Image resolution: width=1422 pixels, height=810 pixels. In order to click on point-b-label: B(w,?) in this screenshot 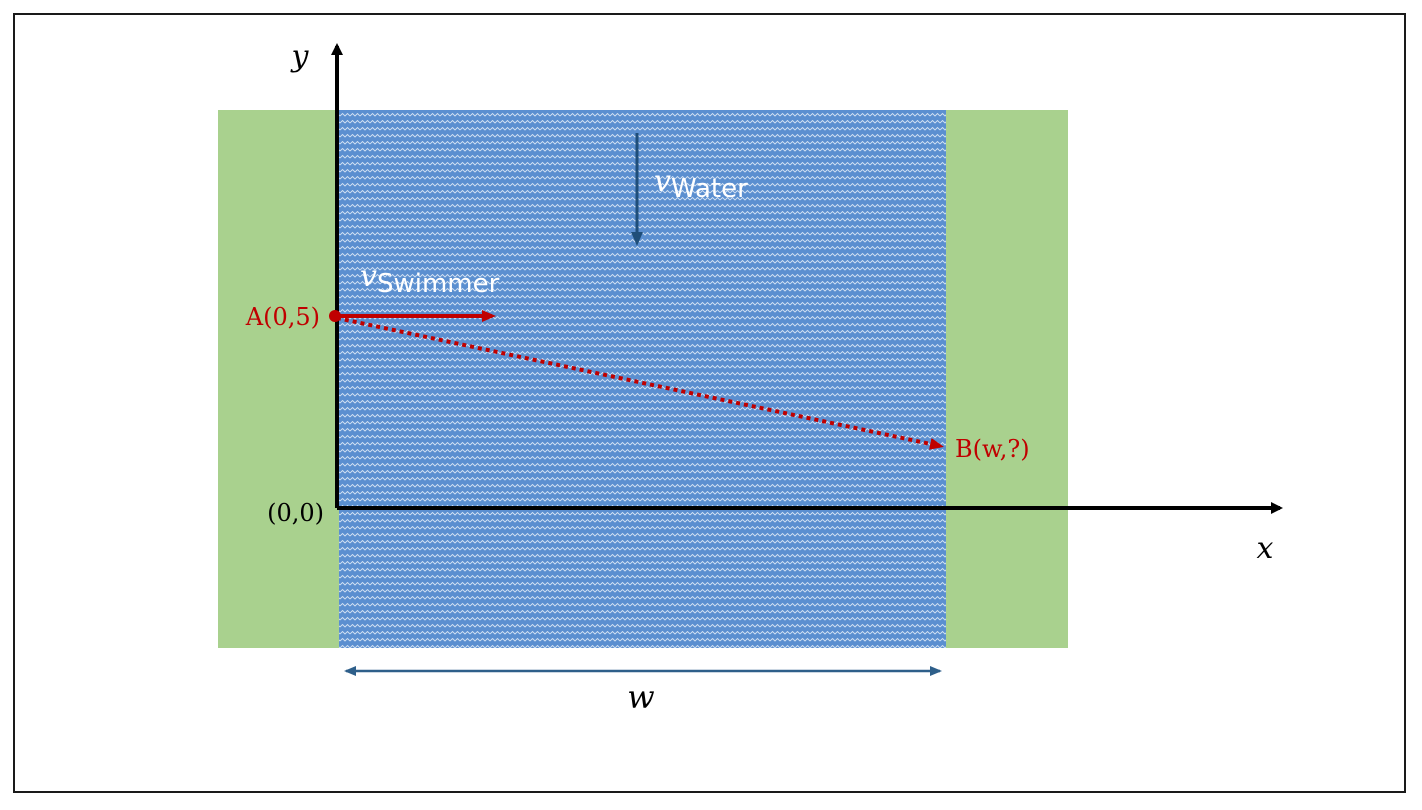, I will do `click(992, 449)`.